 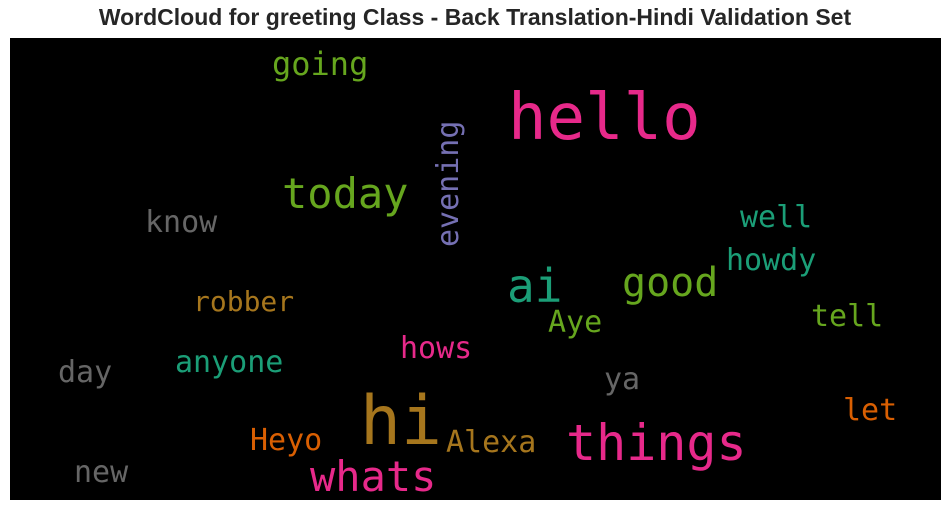 What do you see at coordinates (491, 442) in the screenshot?
I see `word-alexa: Alexa` at bounding box center [491, 442].